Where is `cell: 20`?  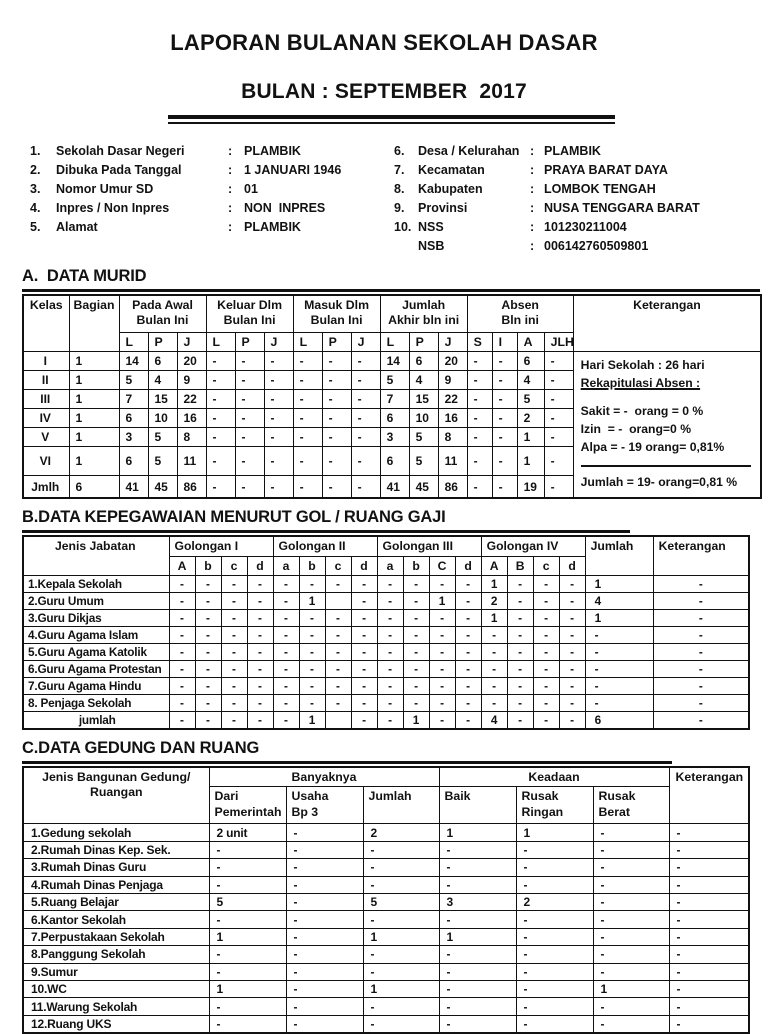
cell: 20 is located at coordinates (191, 360).